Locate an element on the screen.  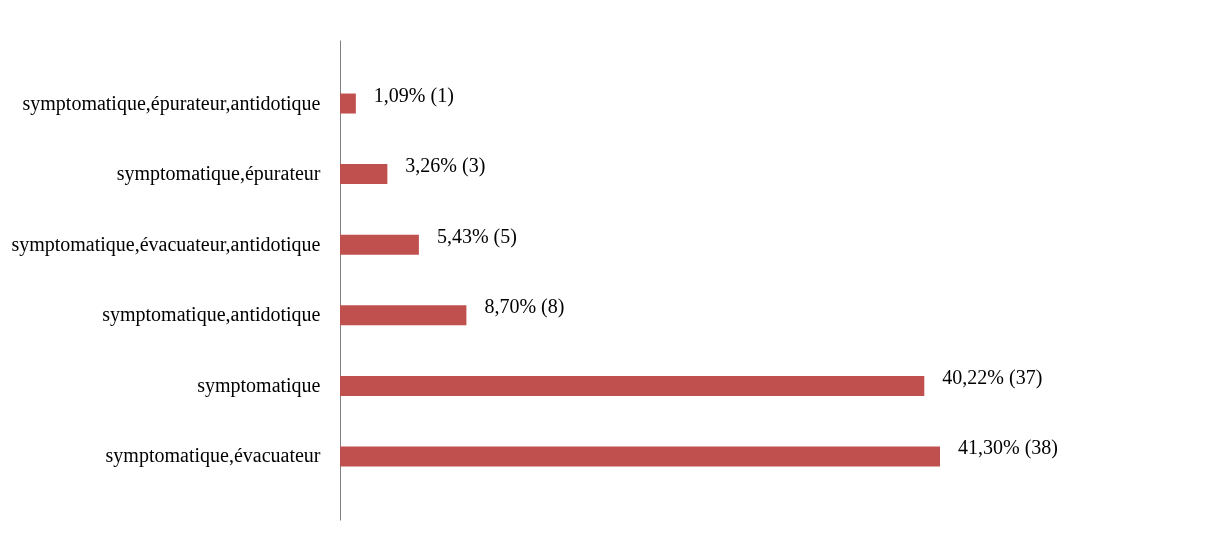
y-tick-label: symptomatique,évacuateur is located at coordinates (213, 456).